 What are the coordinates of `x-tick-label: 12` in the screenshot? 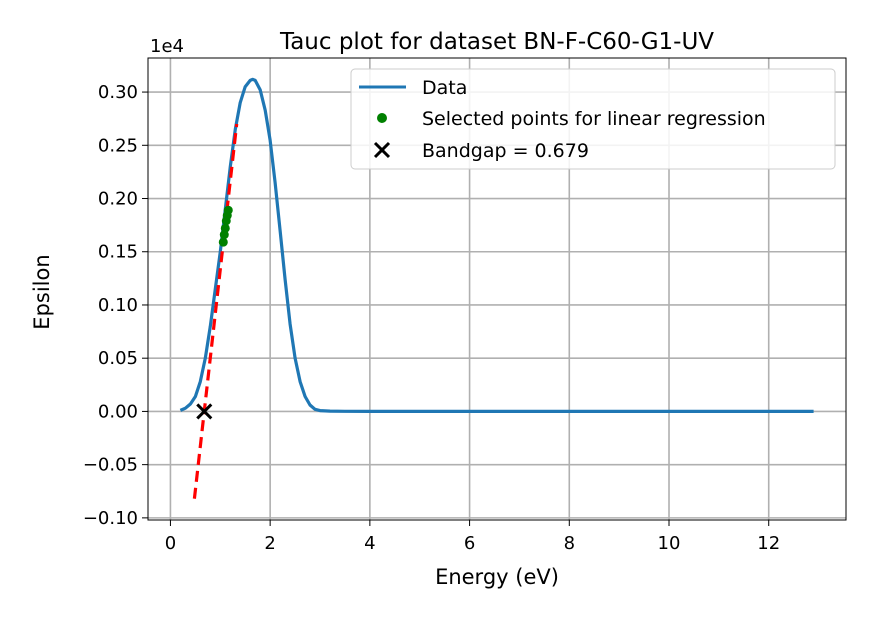 It's located at (768, 543).